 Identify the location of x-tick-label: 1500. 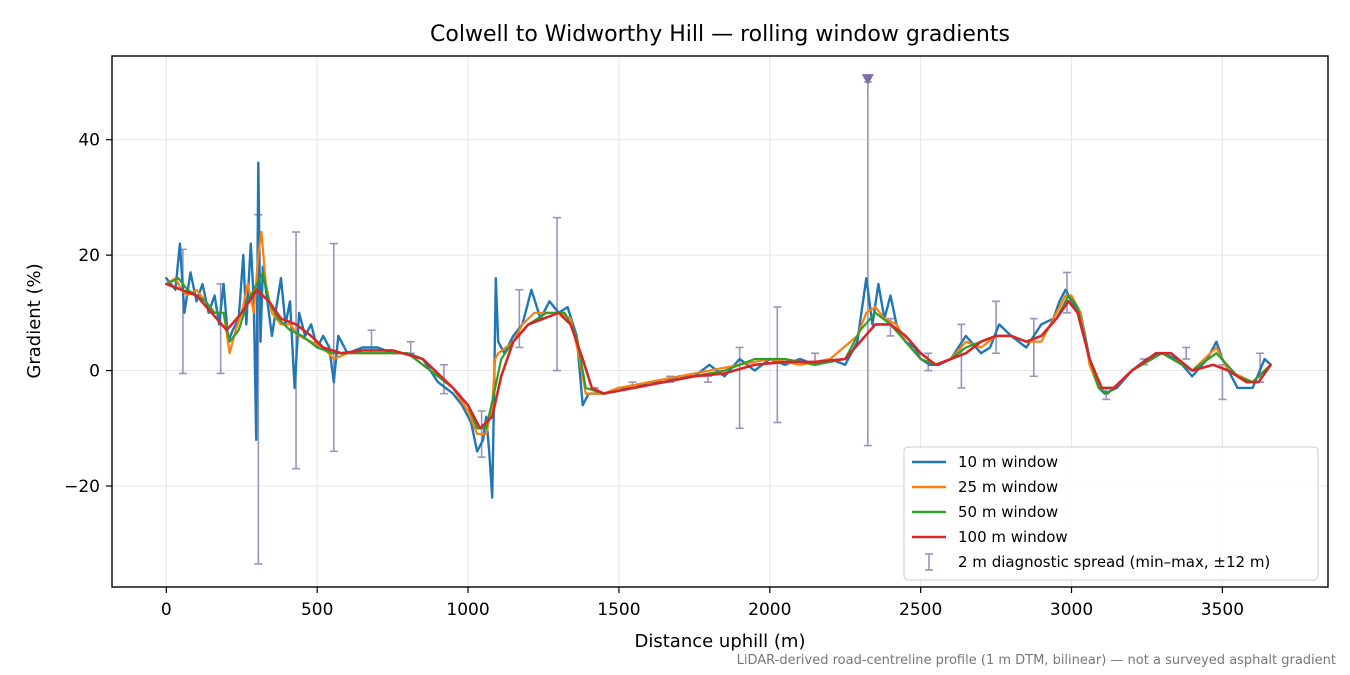
(618, 610).